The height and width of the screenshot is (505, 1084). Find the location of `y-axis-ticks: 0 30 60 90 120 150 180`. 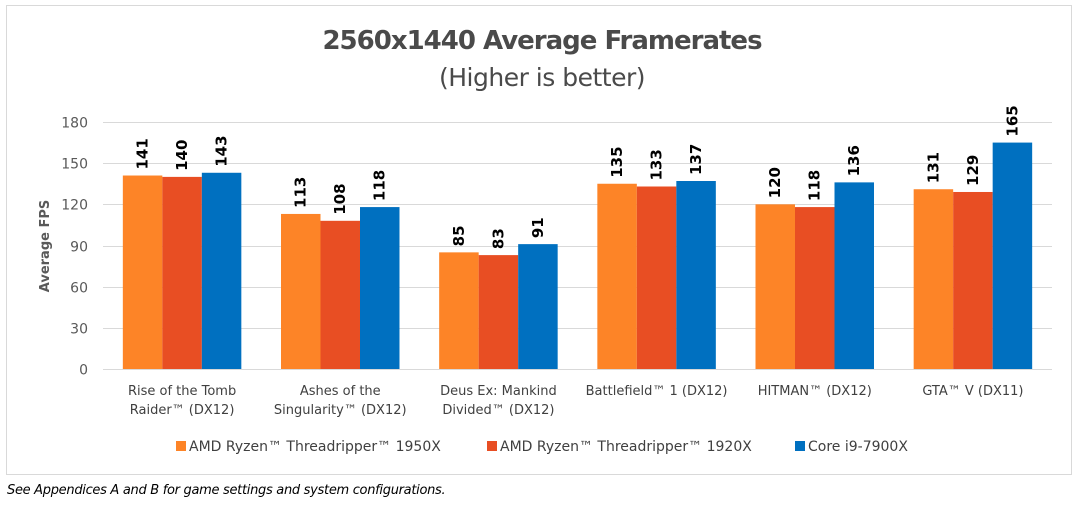

y-axis-ticks: 0 30 60 90 120 150 180 is located at coordinates (74, 247).